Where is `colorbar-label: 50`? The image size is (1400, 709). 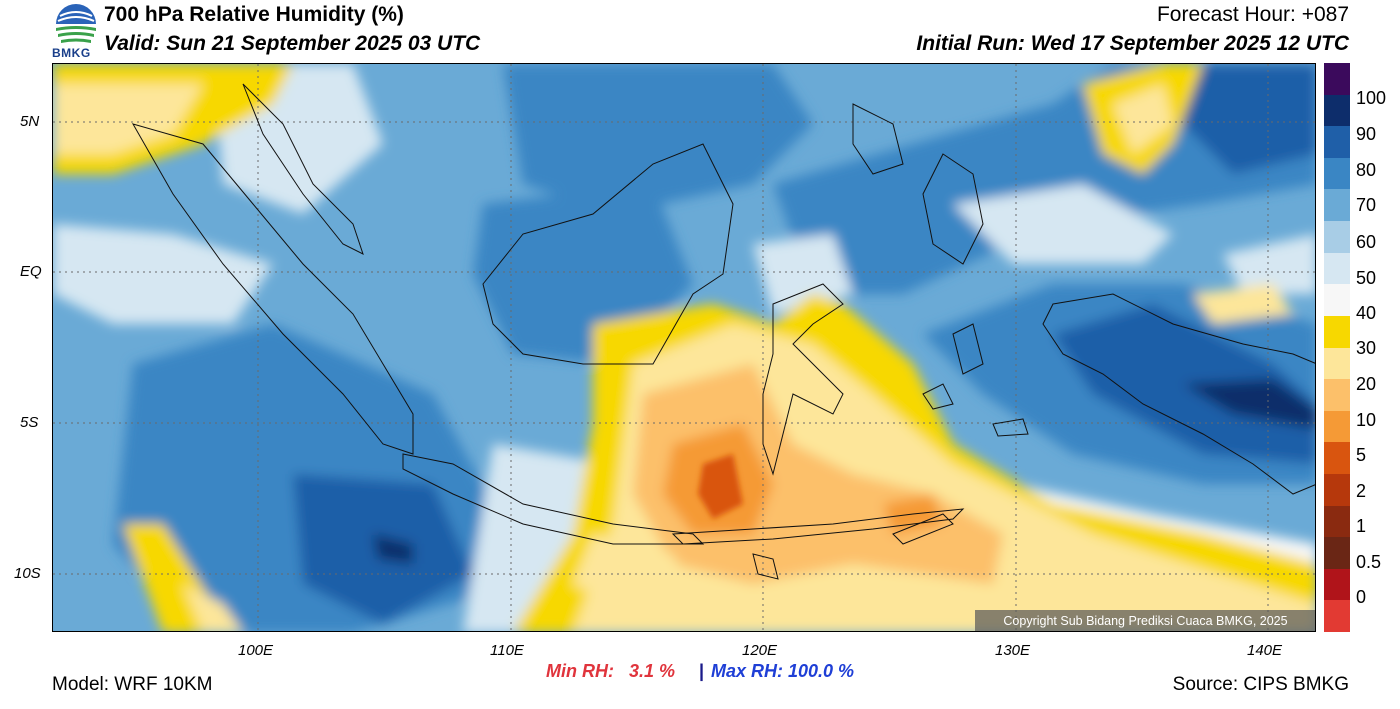
colorbar-label: 50 is located at coordinates (1366, 278).